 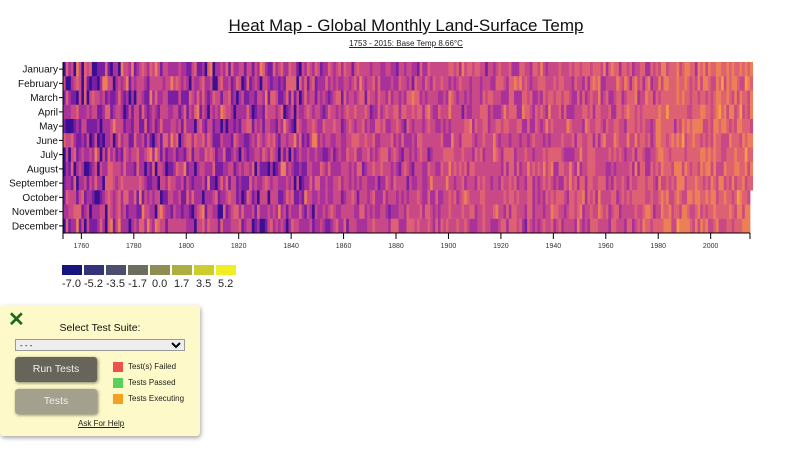 What do you see at coordinates (56, 401) in the screenshot?
I see `tests-button: Tests` at bounding box center [56, 401].